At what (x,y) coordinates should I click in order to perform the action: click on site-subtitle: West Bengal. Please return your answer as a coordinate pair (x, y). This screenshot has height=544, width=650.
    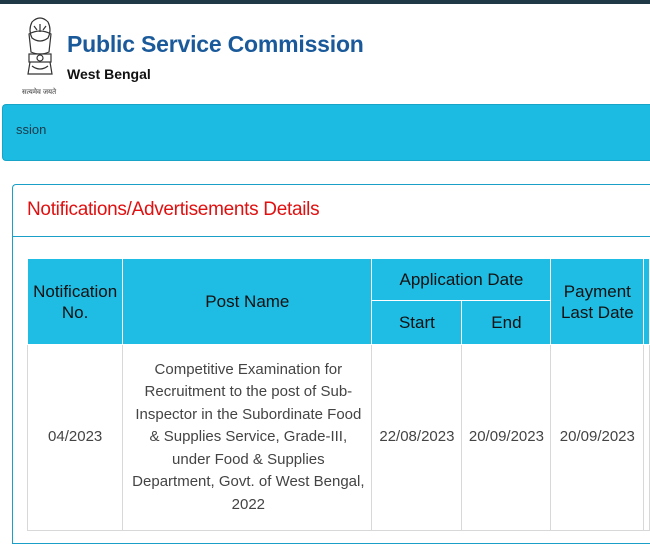
    Looking at the image, I should click on (109, 74).